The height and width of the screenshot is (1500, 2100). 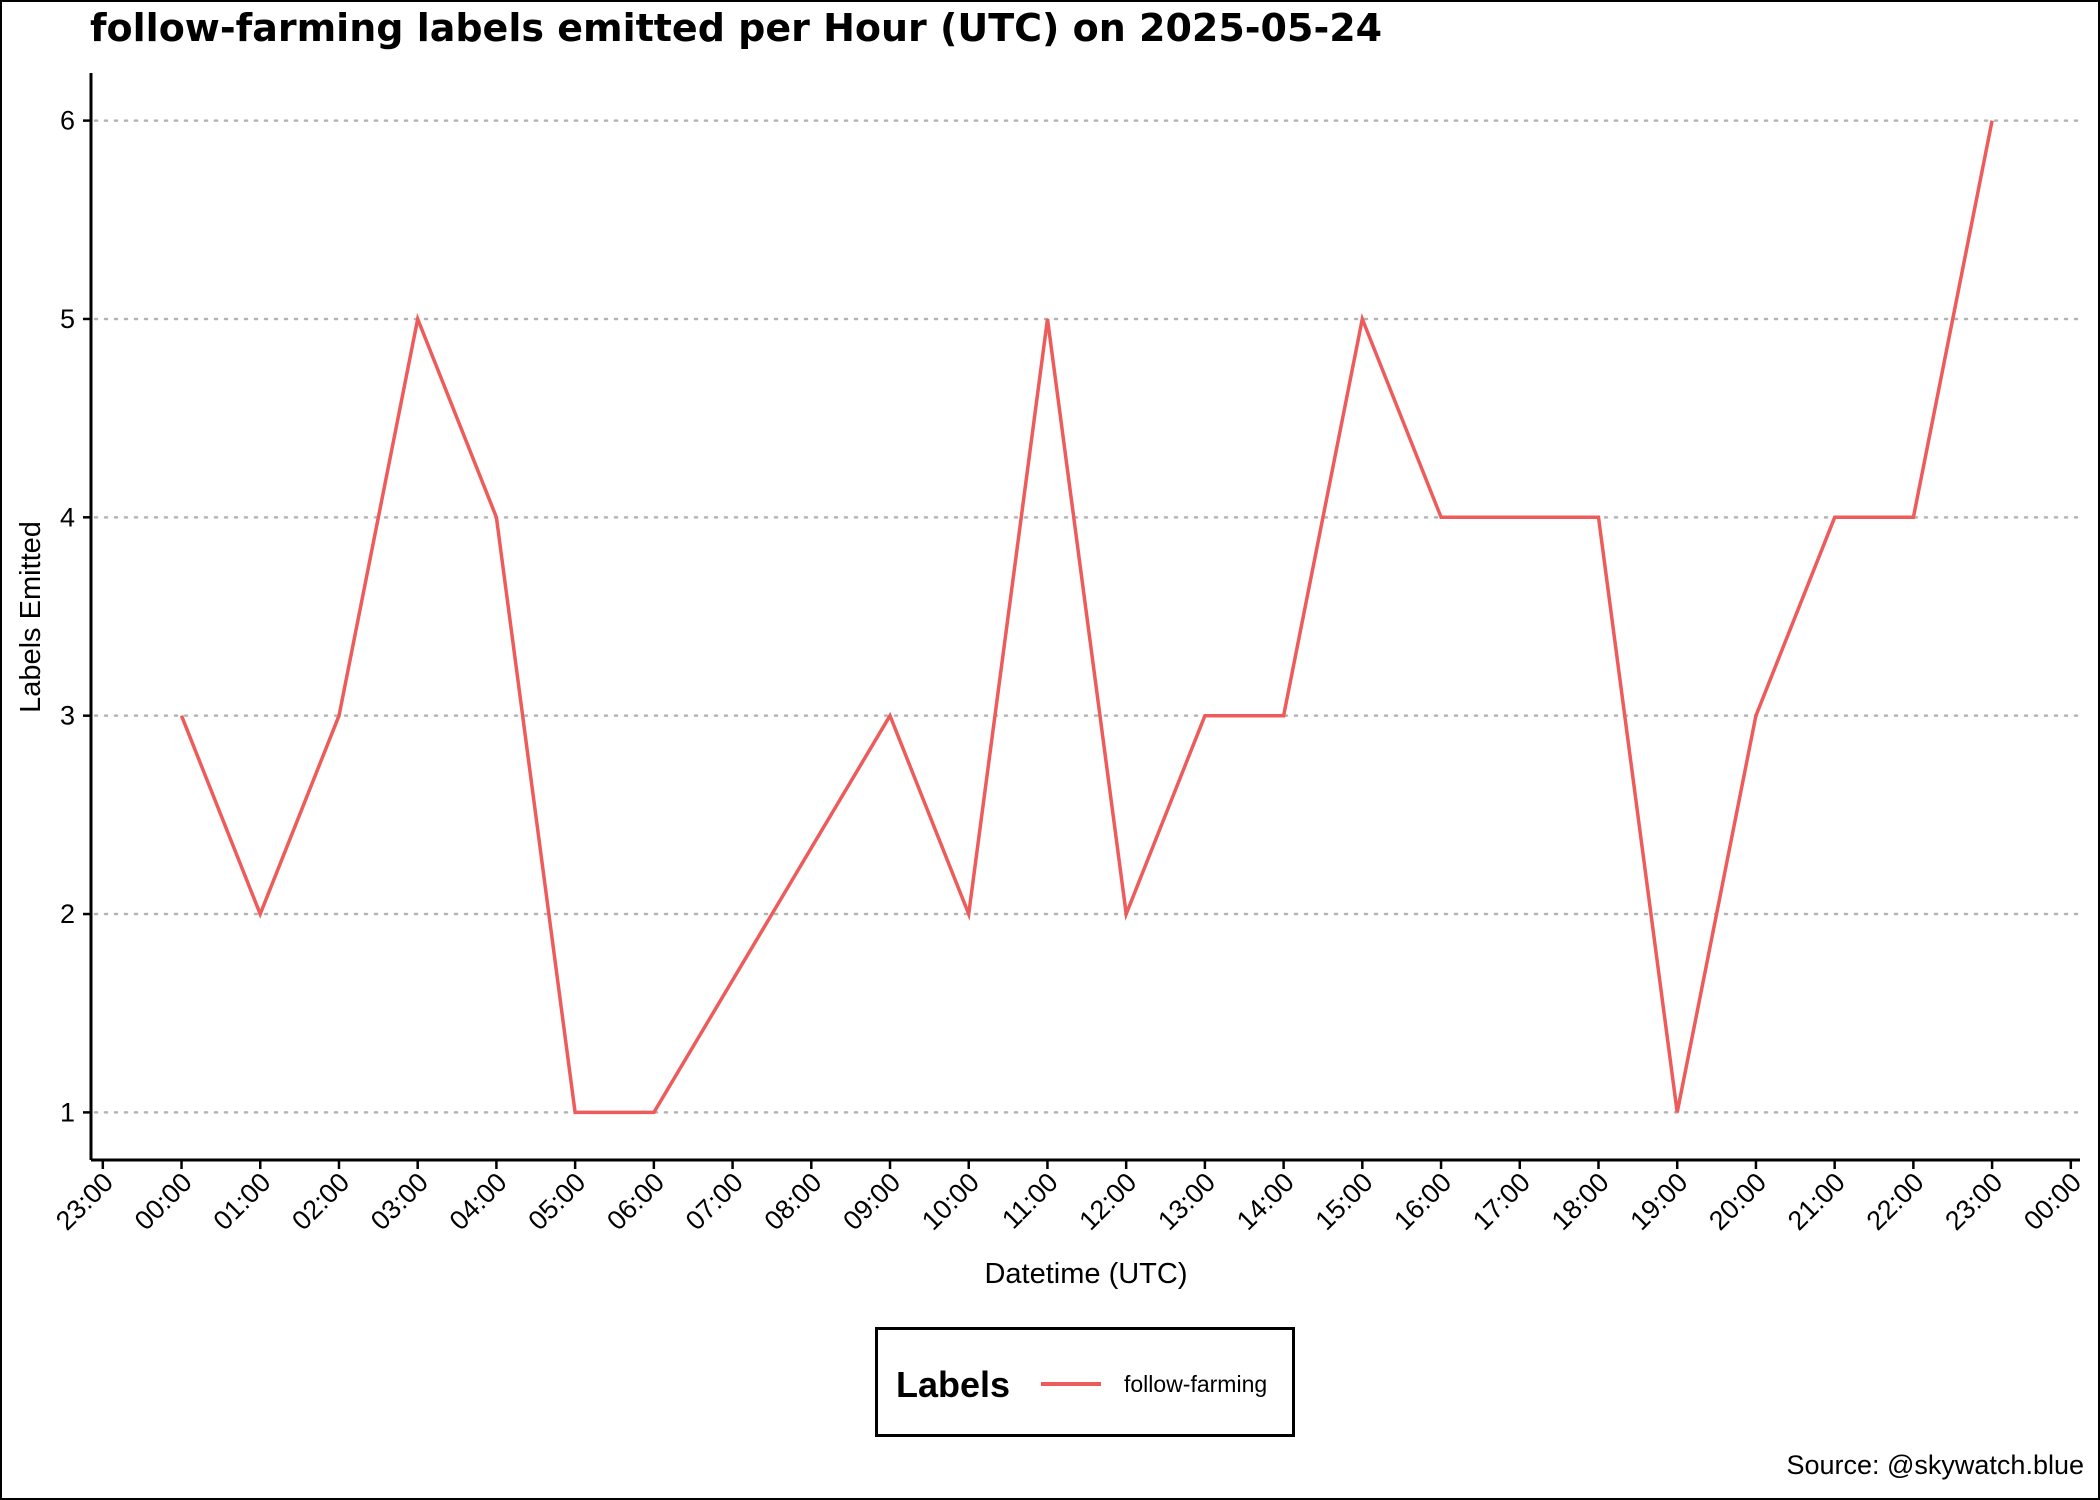 What do you see at coordinates (871, 1201) in the screenshot?
I see `x-tick-label: 09:00` at bounding box center [871, 1201].